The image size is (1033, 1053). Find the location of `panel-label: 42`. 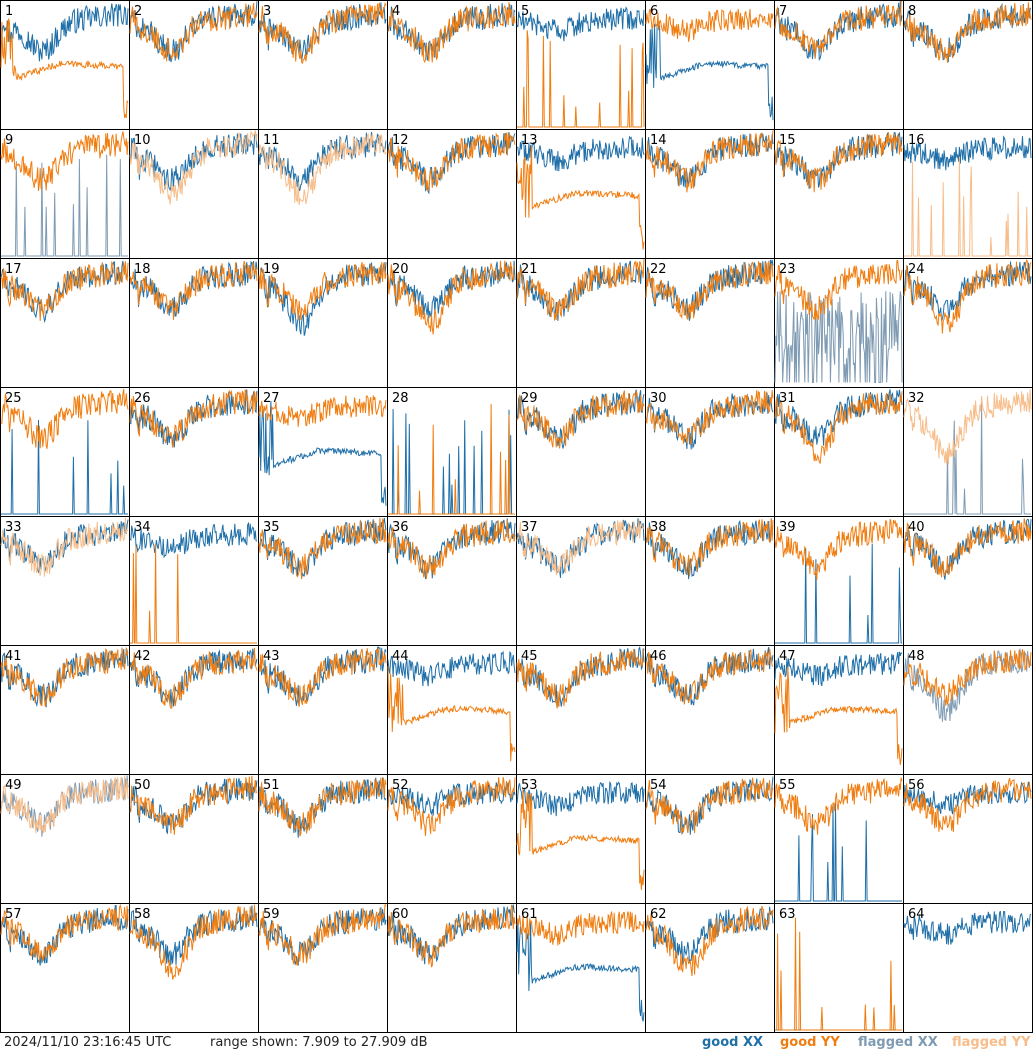

panel-label: 42 is located at coordinates (142, 656).